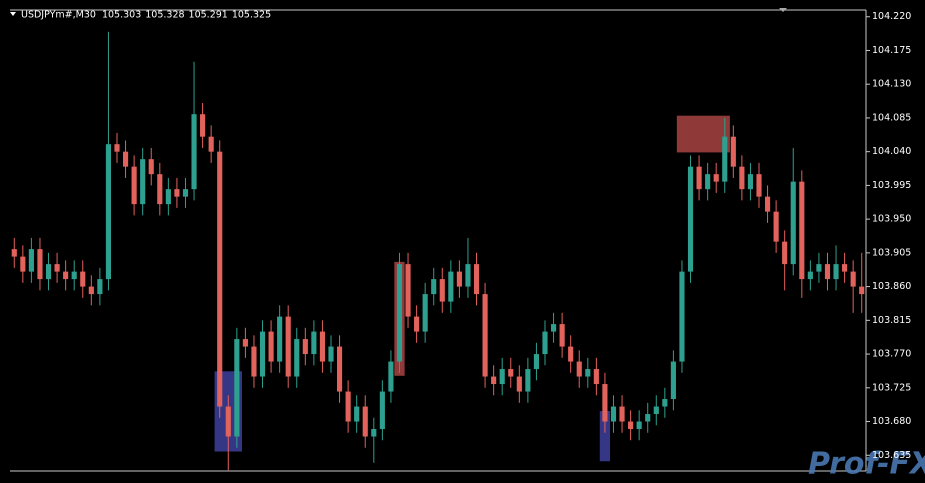  I want to click on zone, so click(703, 134).